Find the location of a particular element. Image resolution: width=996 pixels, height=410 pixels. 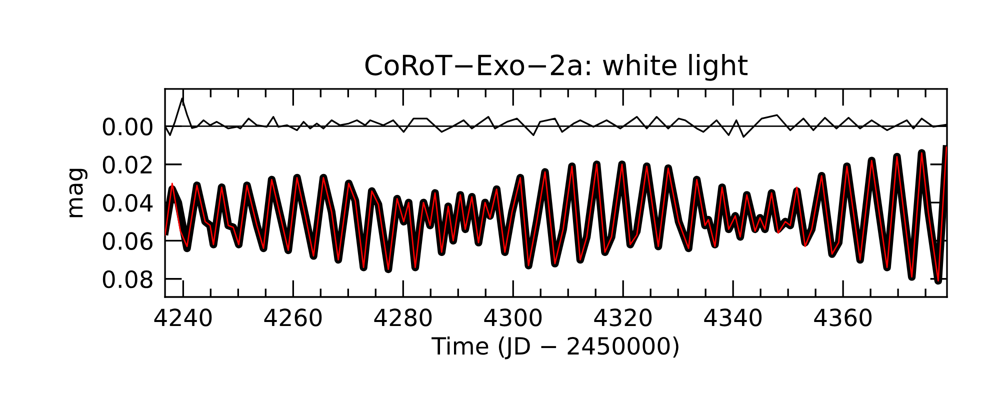

chart-title: CoRoT−Exo−2a: white light is located at coordinates (556, 67).